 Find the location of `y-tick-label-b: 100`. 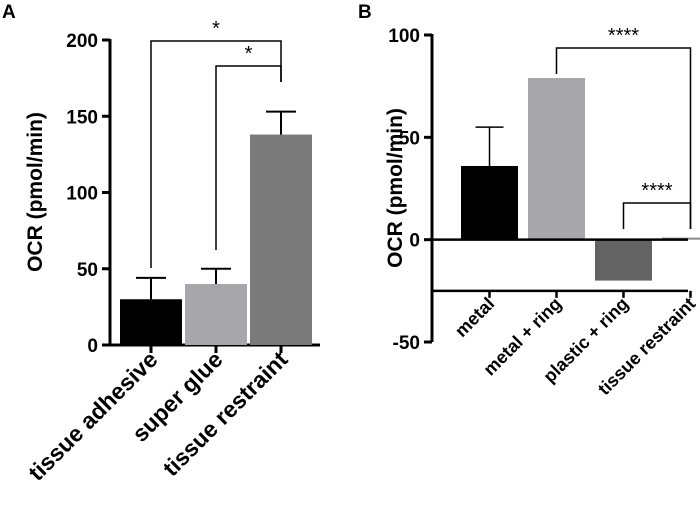

y-tick-label-b: 100 is located at coordinates (404, 36).